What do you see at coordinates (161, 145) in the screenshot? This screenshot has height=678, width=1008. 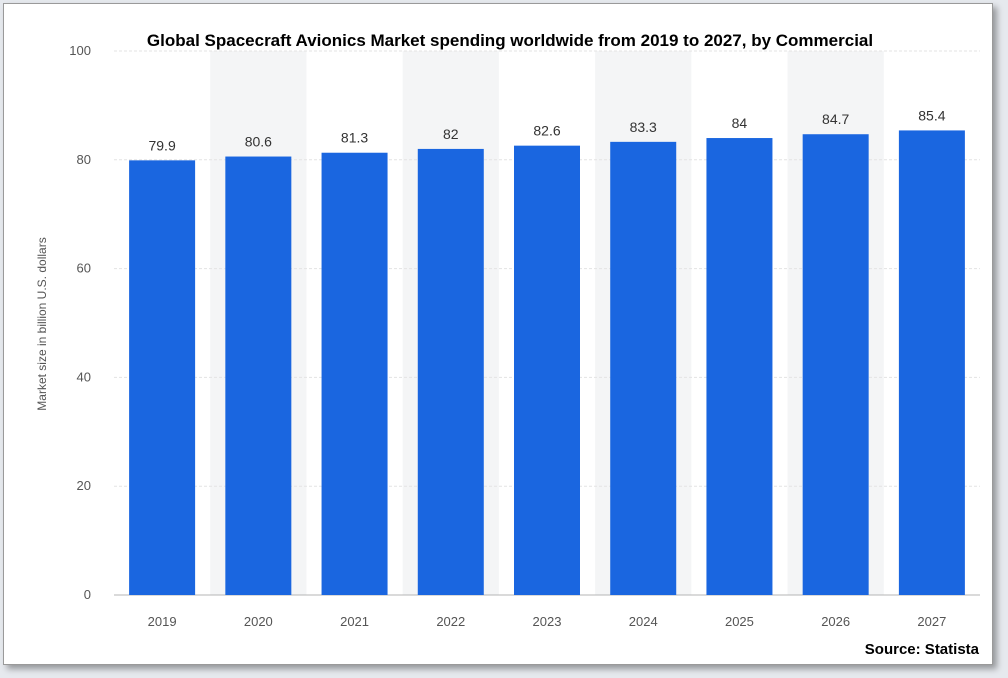 I see `value-label-2019: 79.9` at bounding box center [161, 145].